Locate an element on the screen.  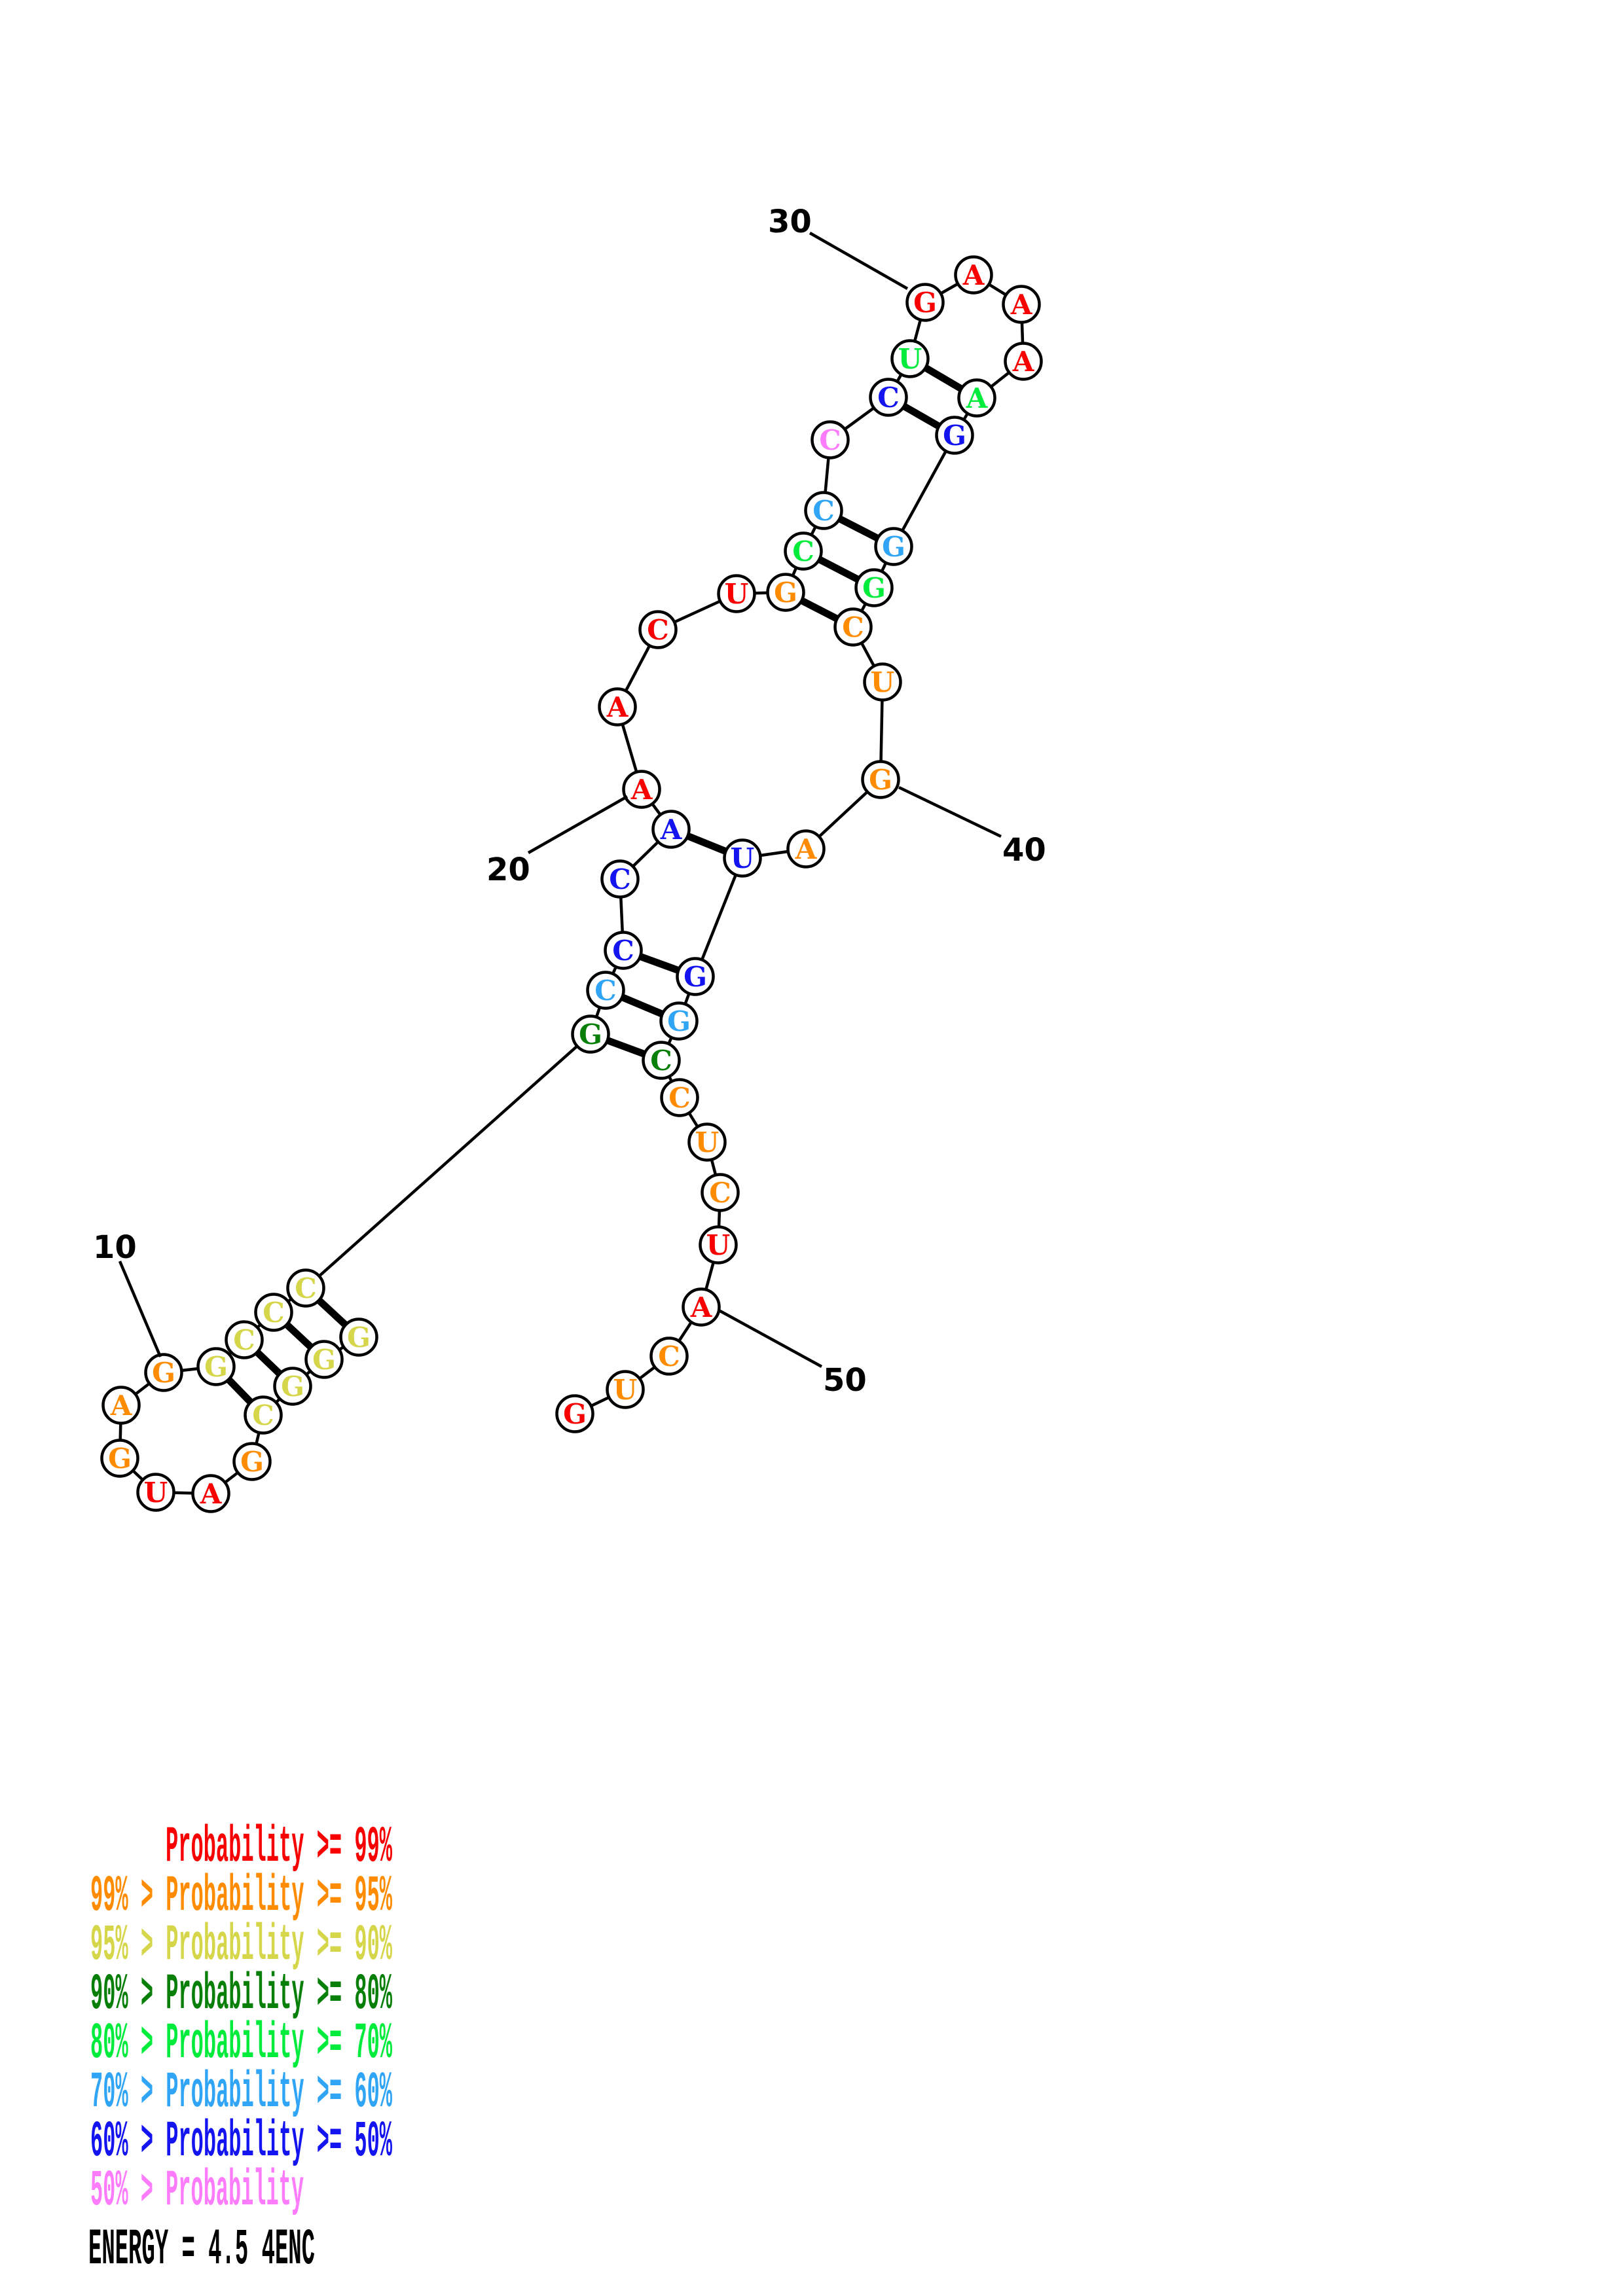
nucleotide-A34: A is located at coordinates (976, 398).